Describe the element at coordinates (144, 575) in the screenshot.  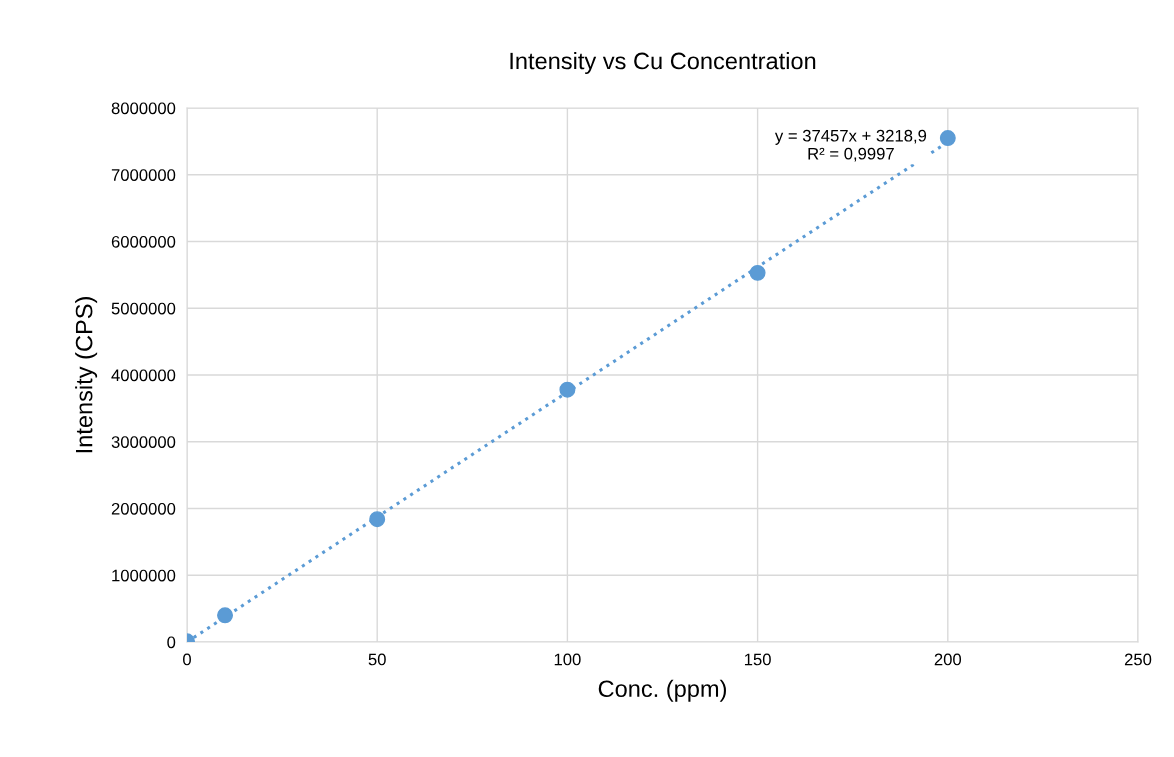
I see `y-tick-label: 1000000` at that location.